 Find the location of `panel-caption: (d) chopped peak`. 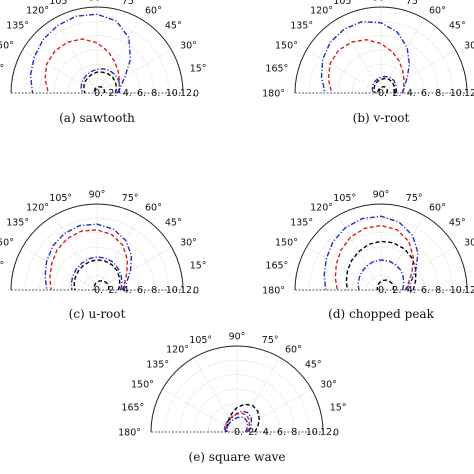

panel-caption: (d) chopped peak is located at coordinates (381, 314).